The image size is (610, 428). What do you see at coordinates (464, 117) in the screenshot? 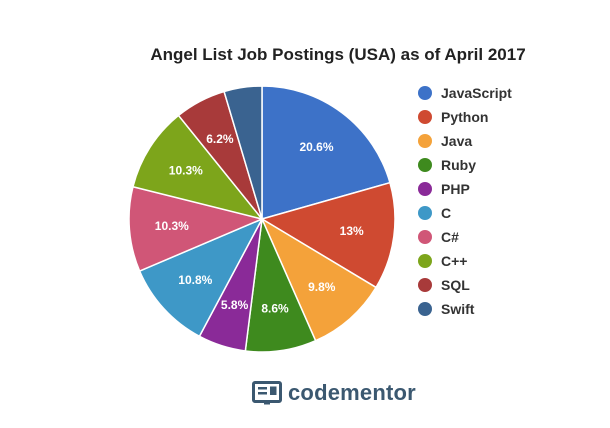
I see `legend-label: Python` at bounding box center [464, 117].